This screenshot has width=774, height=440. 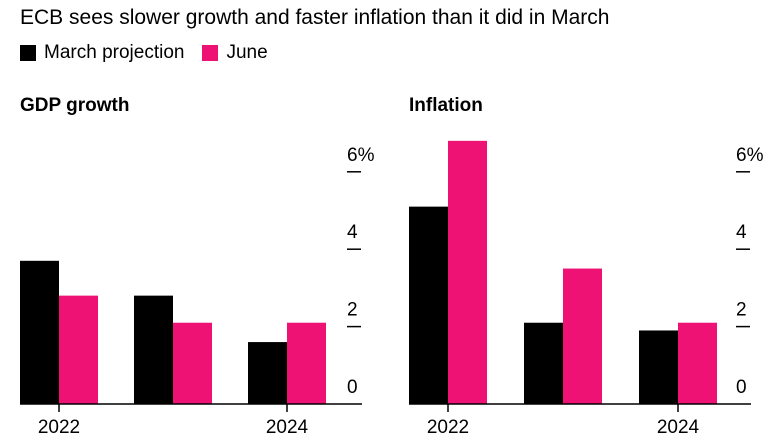 I want to click on inflation-bar-june-2023, so click(x=582, y=336).